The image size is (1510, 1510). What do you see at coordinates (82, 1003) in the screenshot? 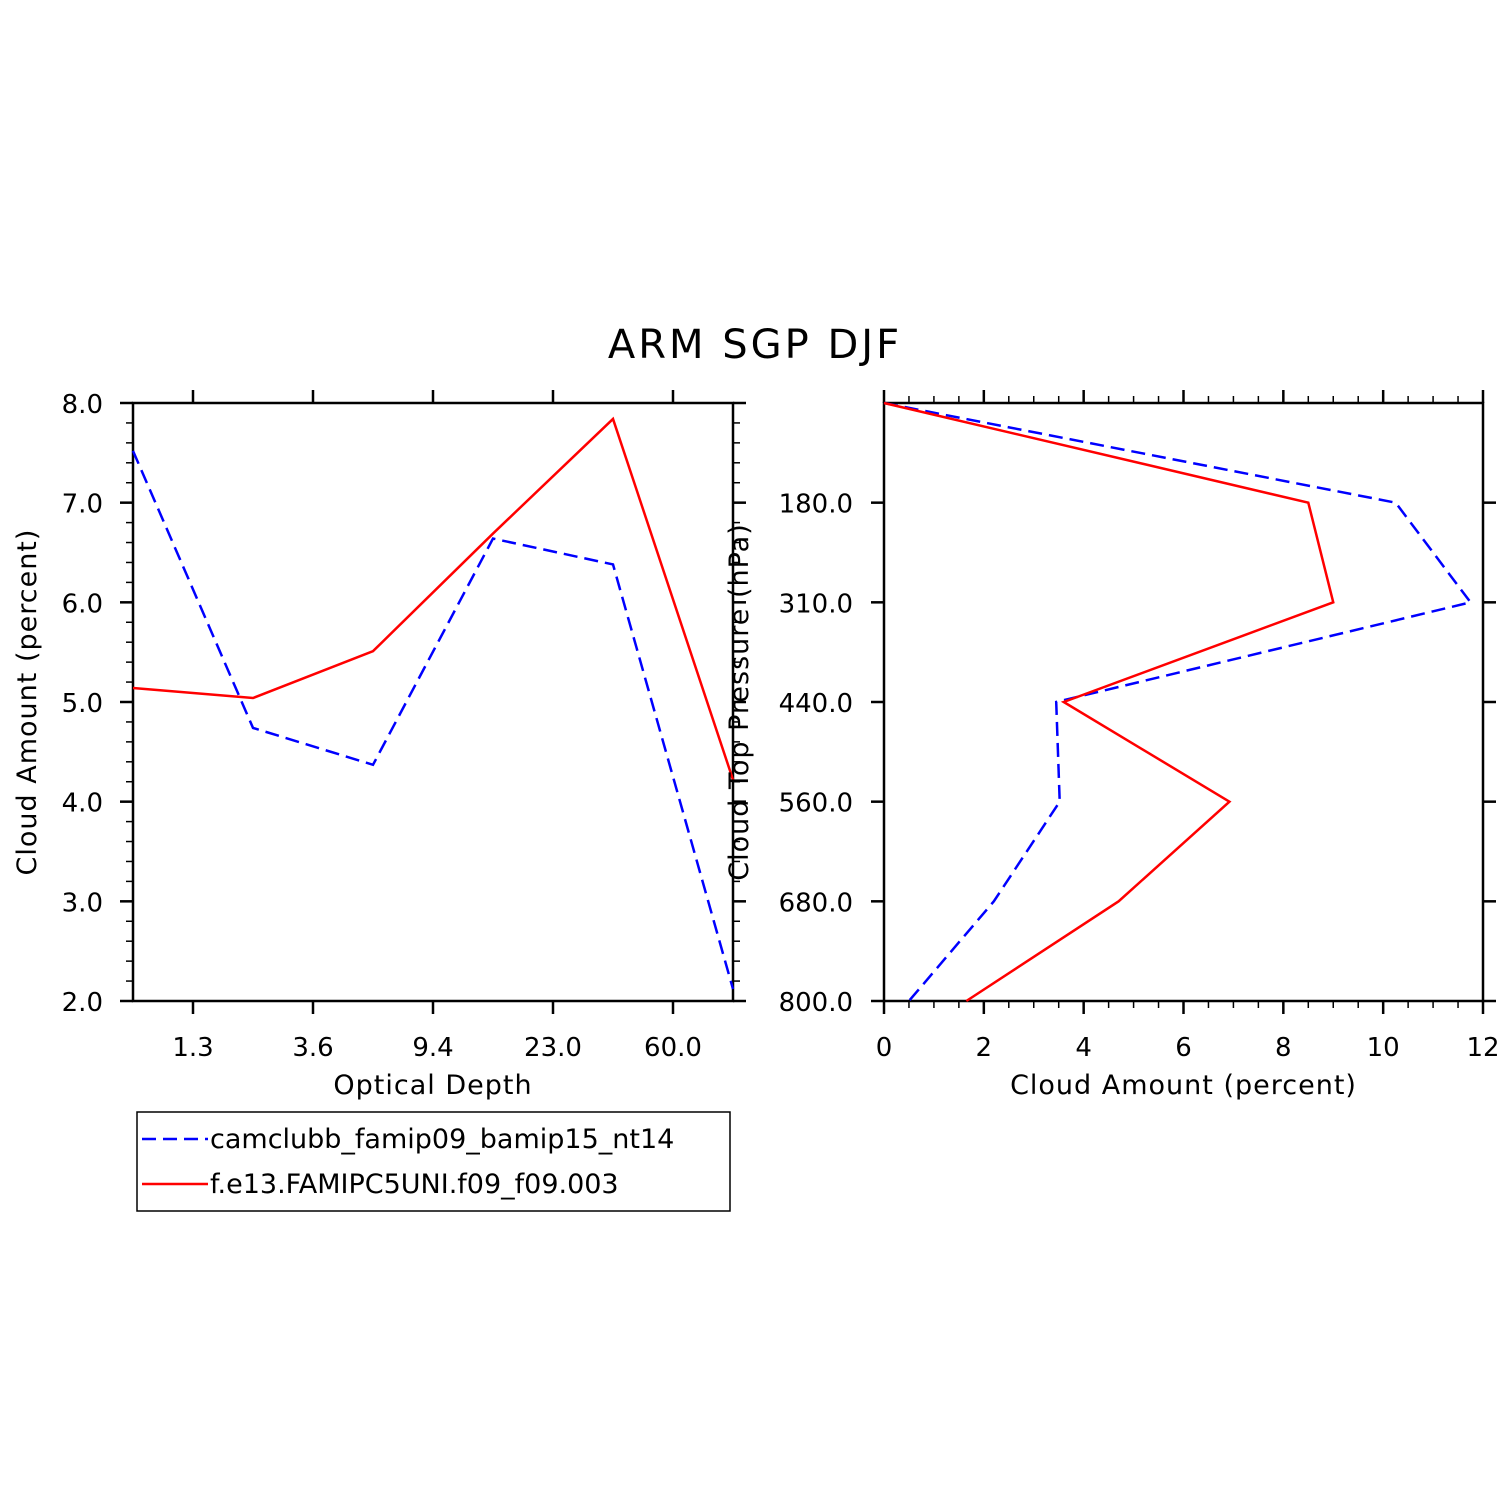
I see `left-y-tick-label: 2.0` at bounding box center [82, 1003].